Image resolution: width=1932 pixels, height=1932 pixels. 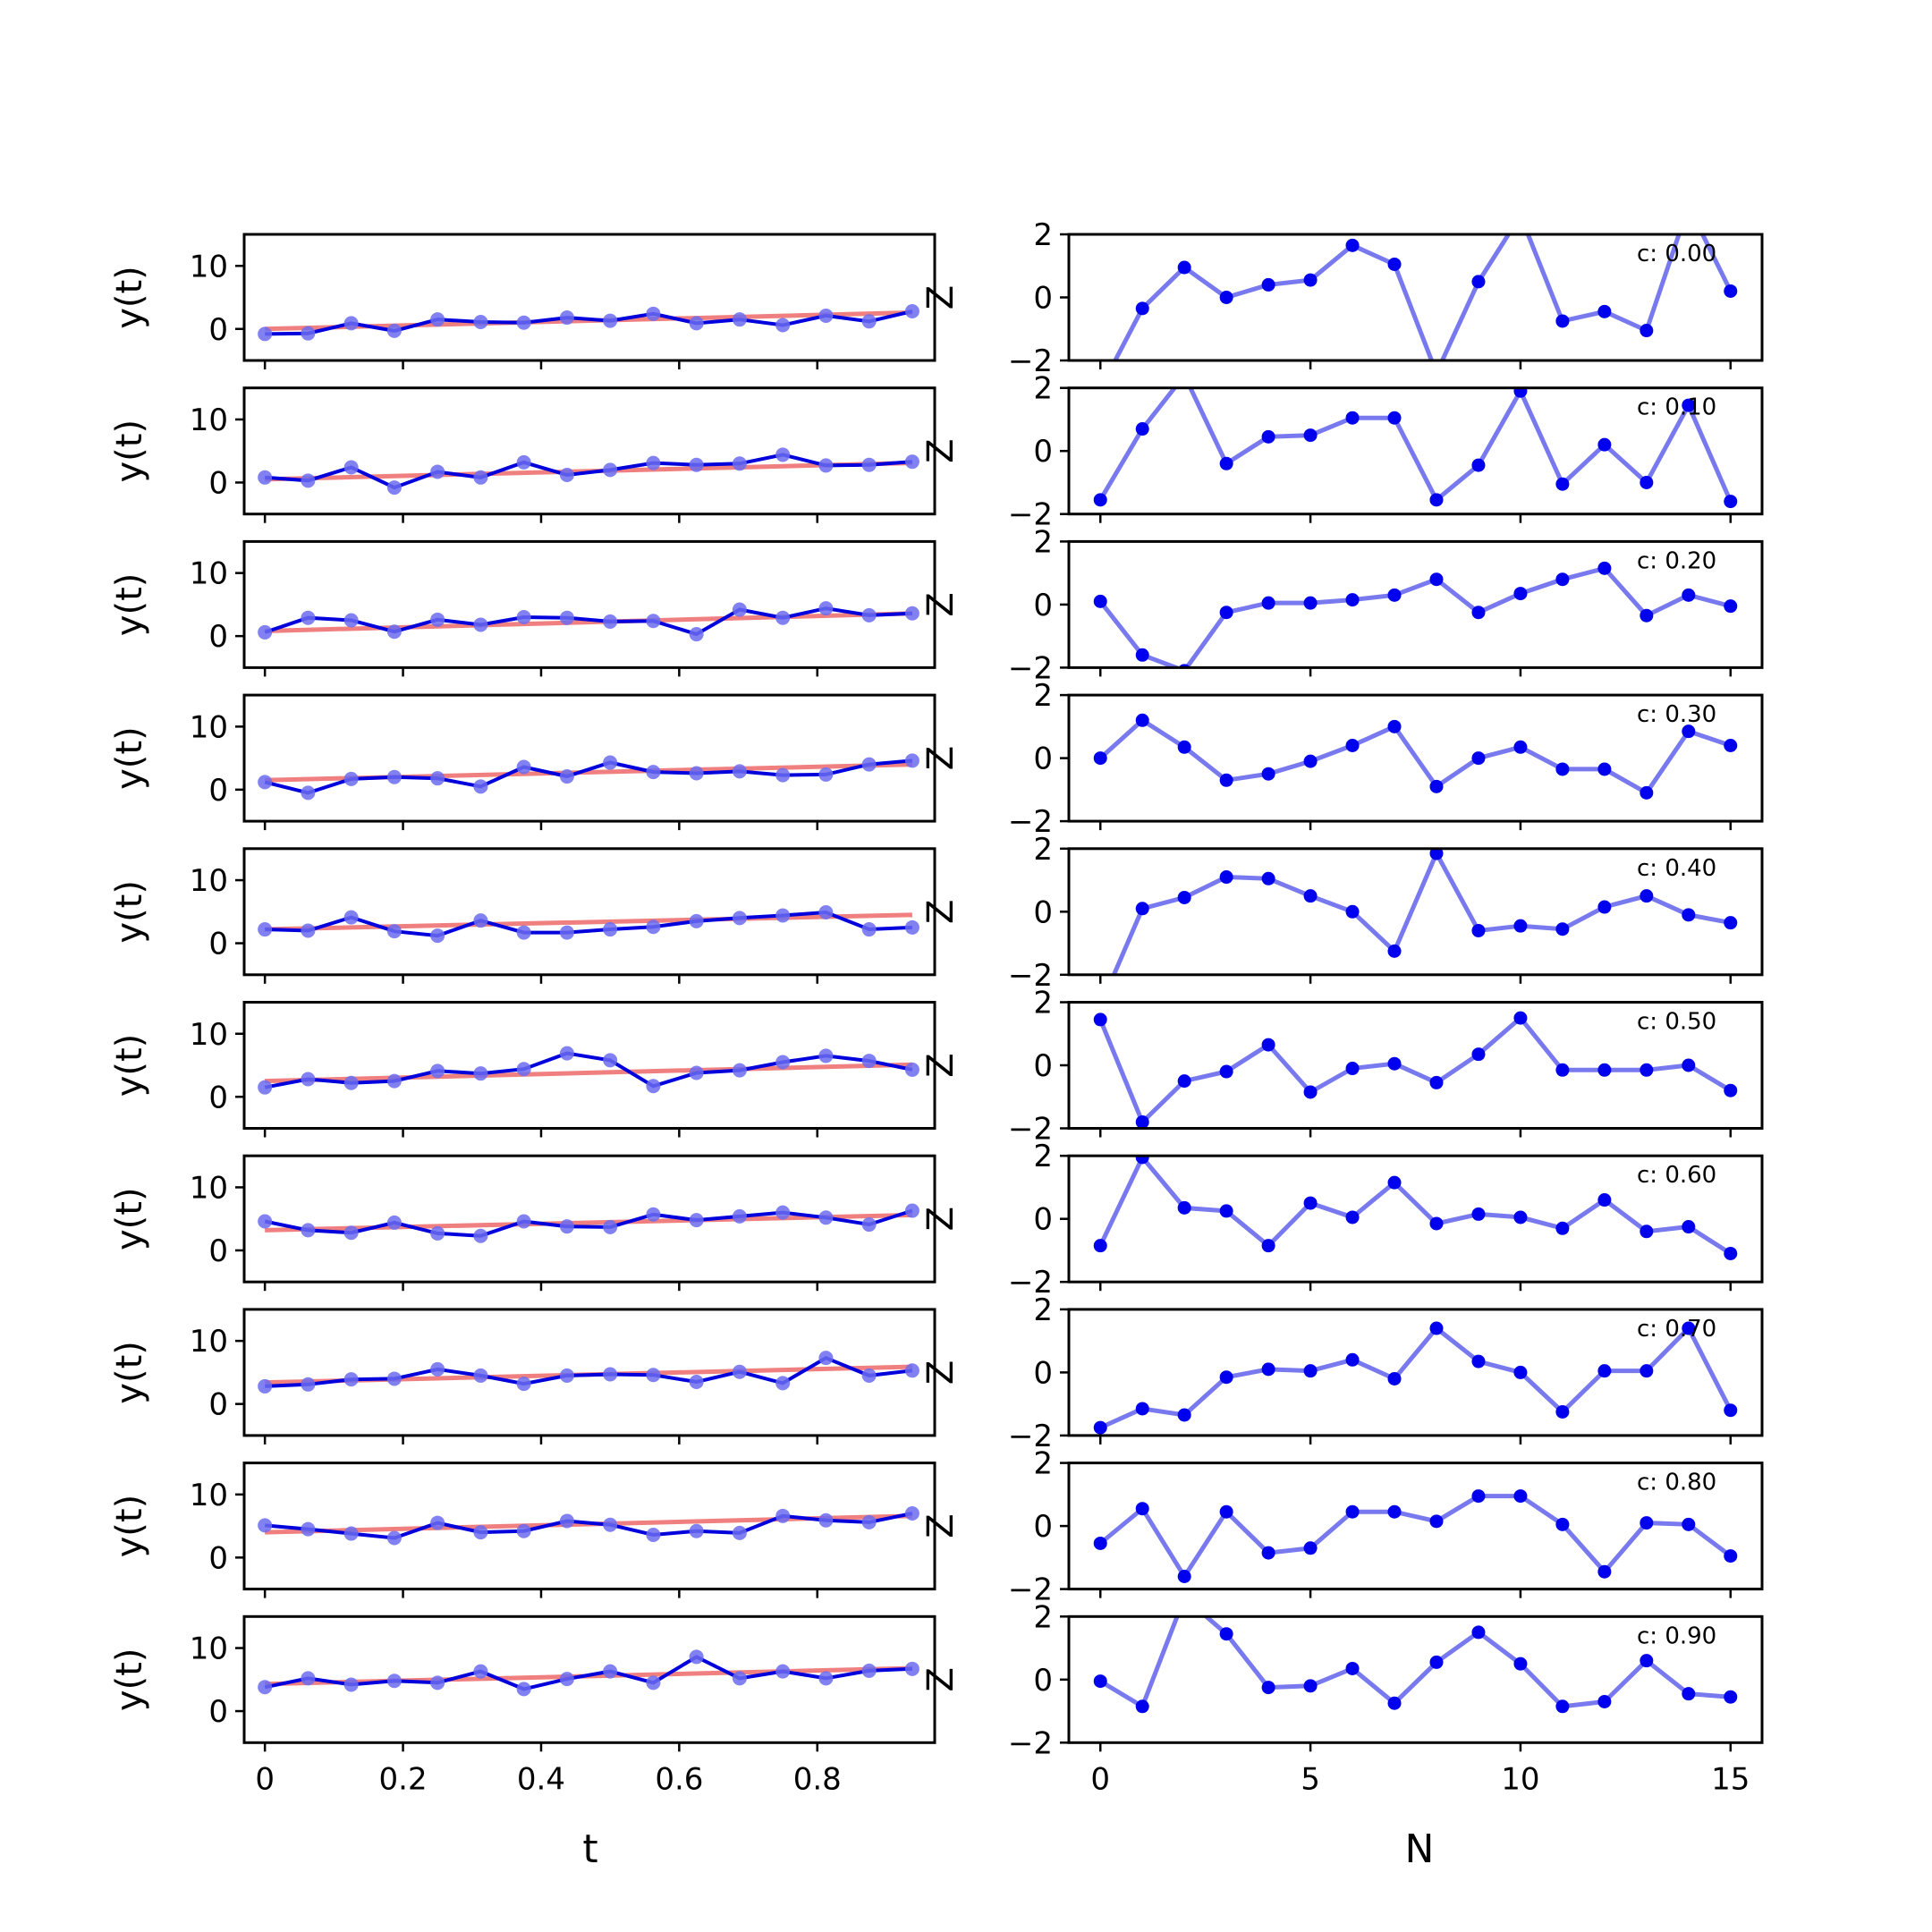 I want to click on c-value-label: c: 0.50, so click(x=1676, y=1022).